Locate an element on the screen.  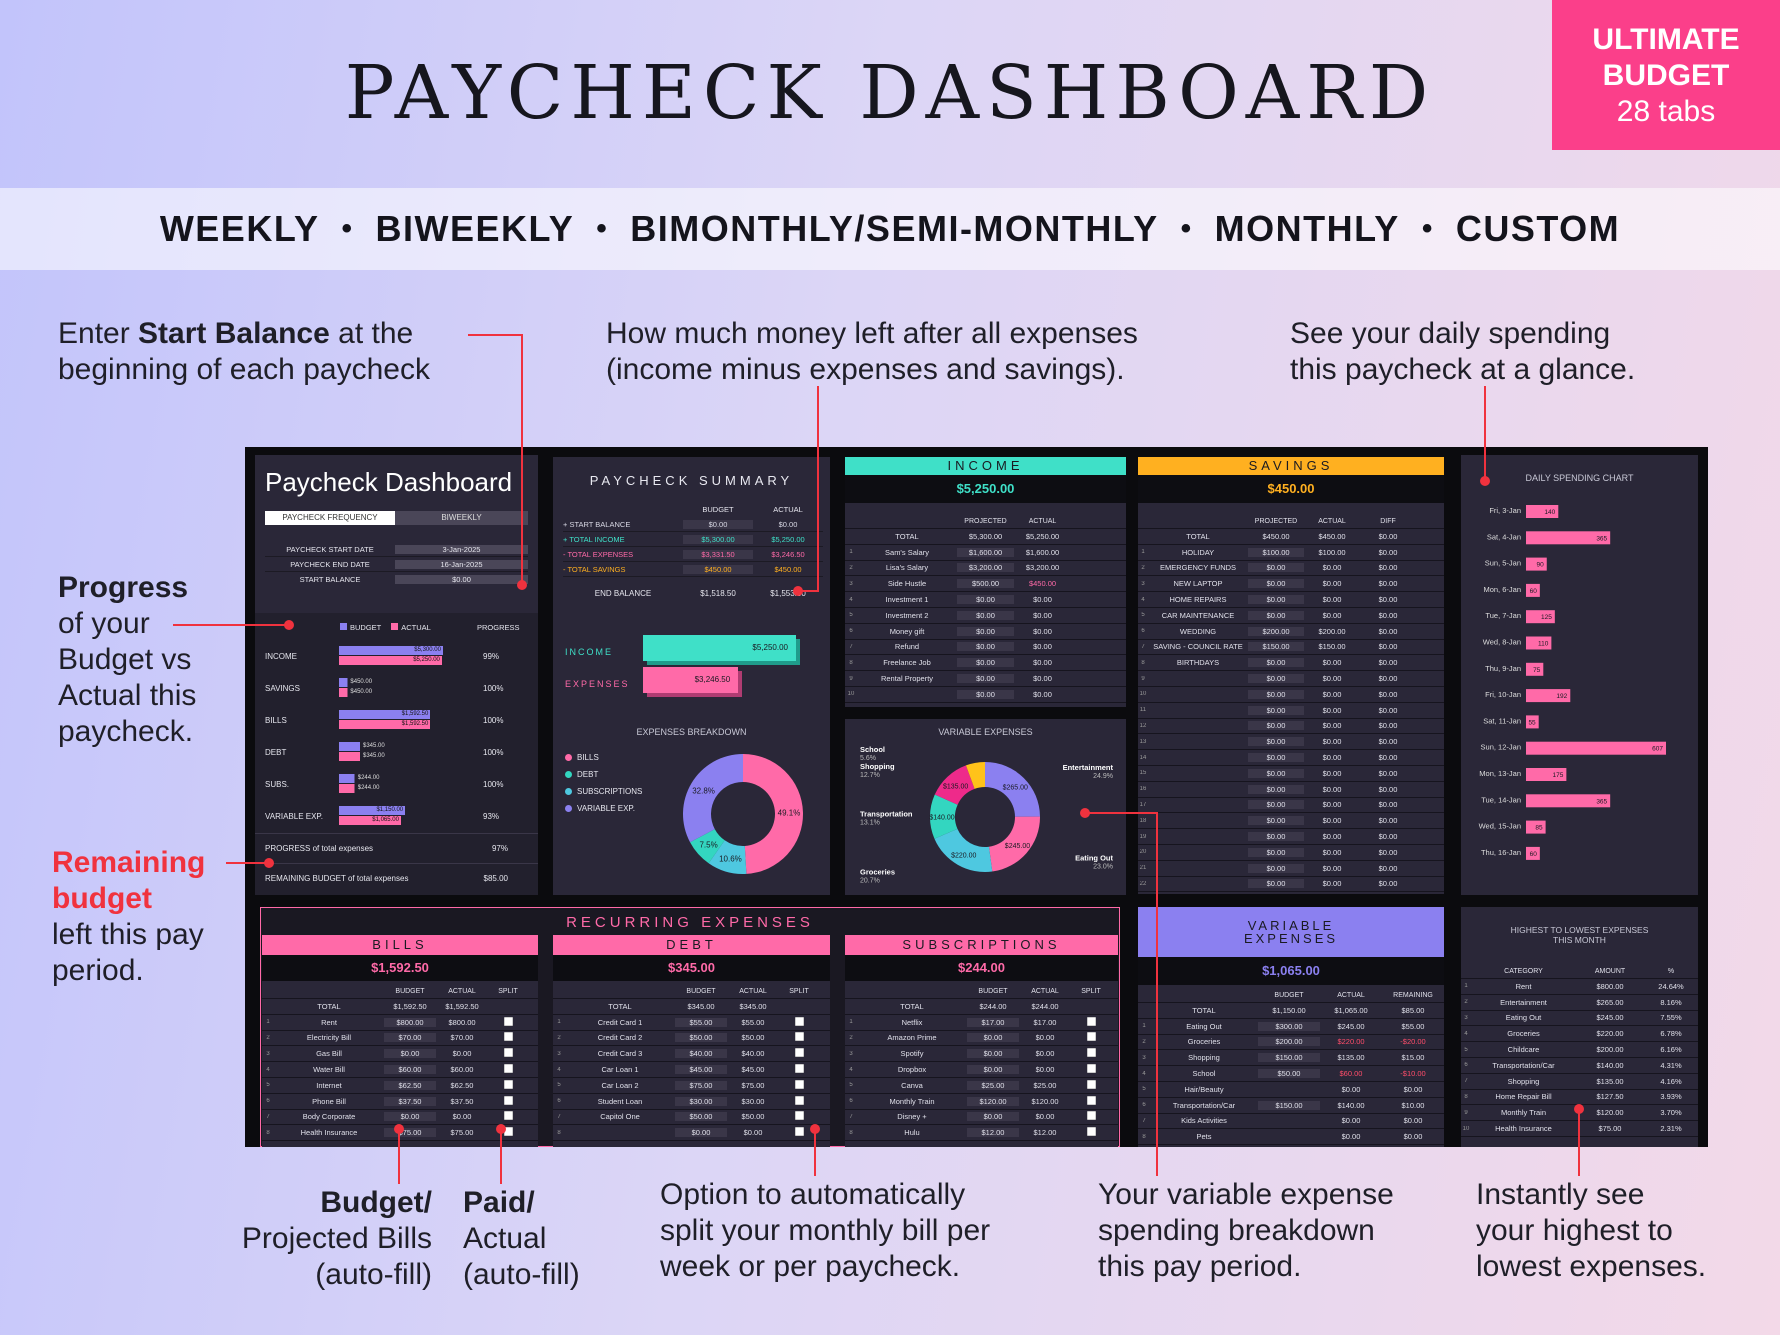
start-balance-input: $0.00 is located at coordinates (461, 579).